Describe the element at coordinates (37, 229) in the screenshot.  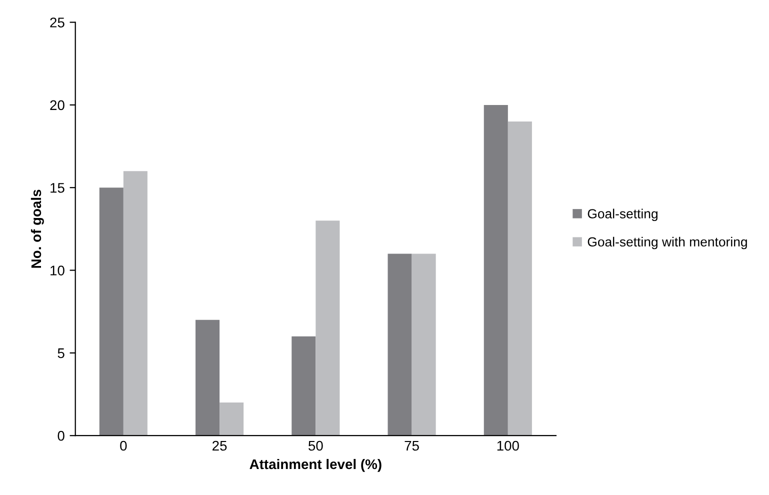
I see `y-axis-title: No. of goals` at that location.